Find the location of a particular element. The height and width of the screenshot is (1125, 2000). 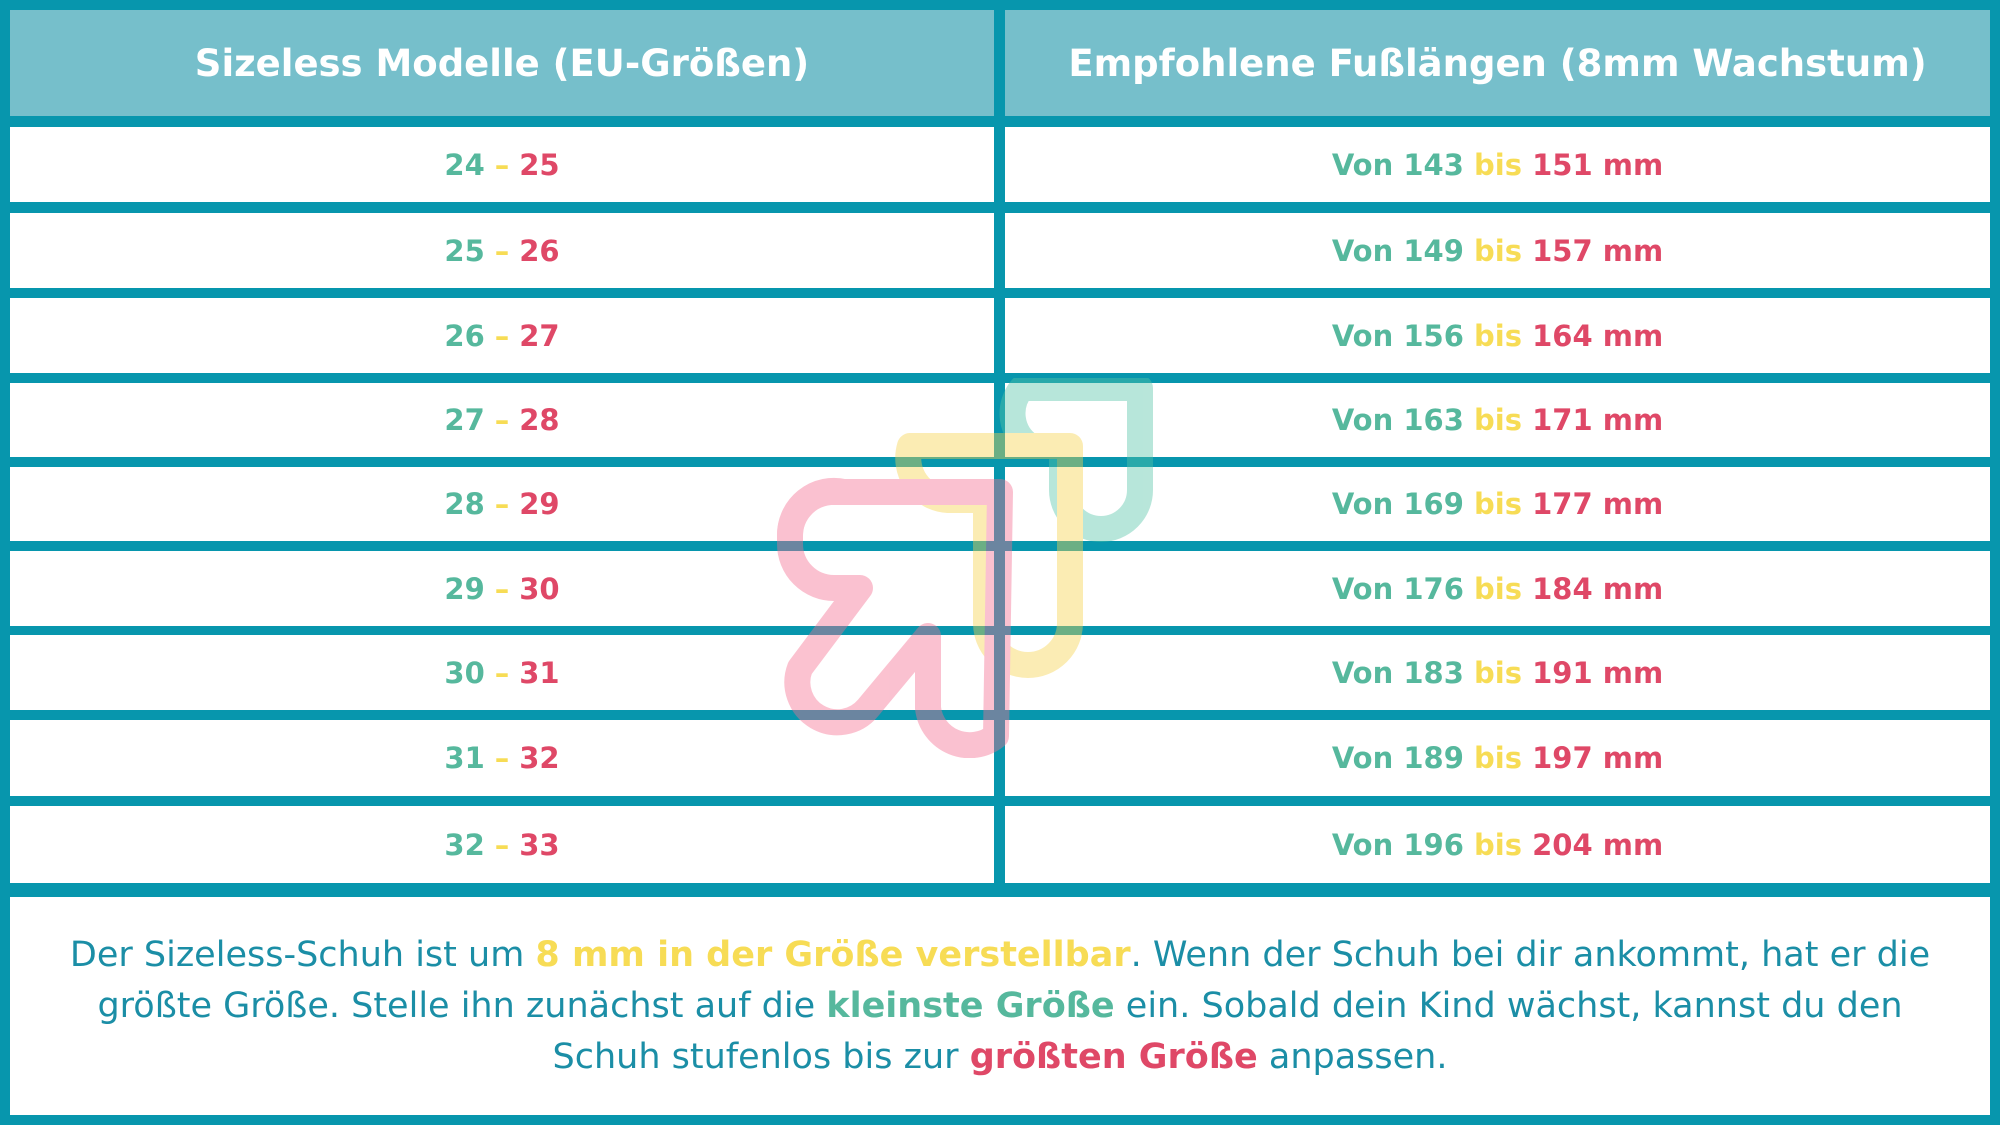

length-from: 169 is located at coordinates (1433, 504).